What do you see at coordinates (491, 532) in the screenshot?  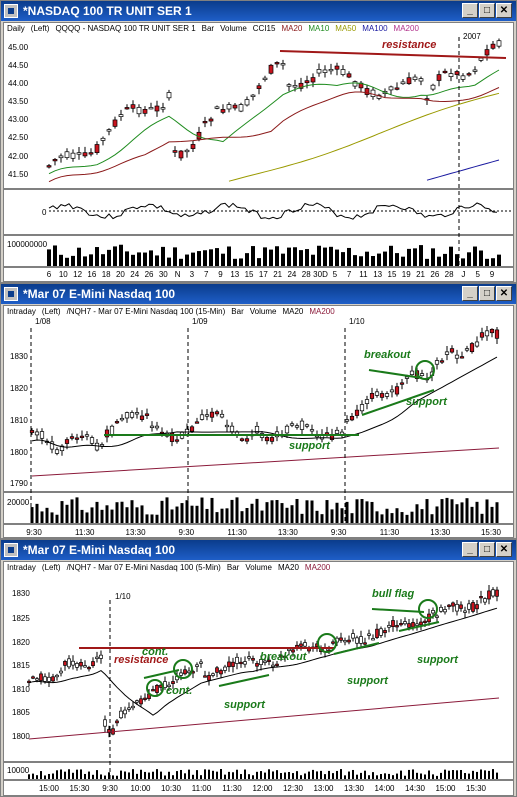 I see `x-tick: 15:30` at bounding box center [491, 532].